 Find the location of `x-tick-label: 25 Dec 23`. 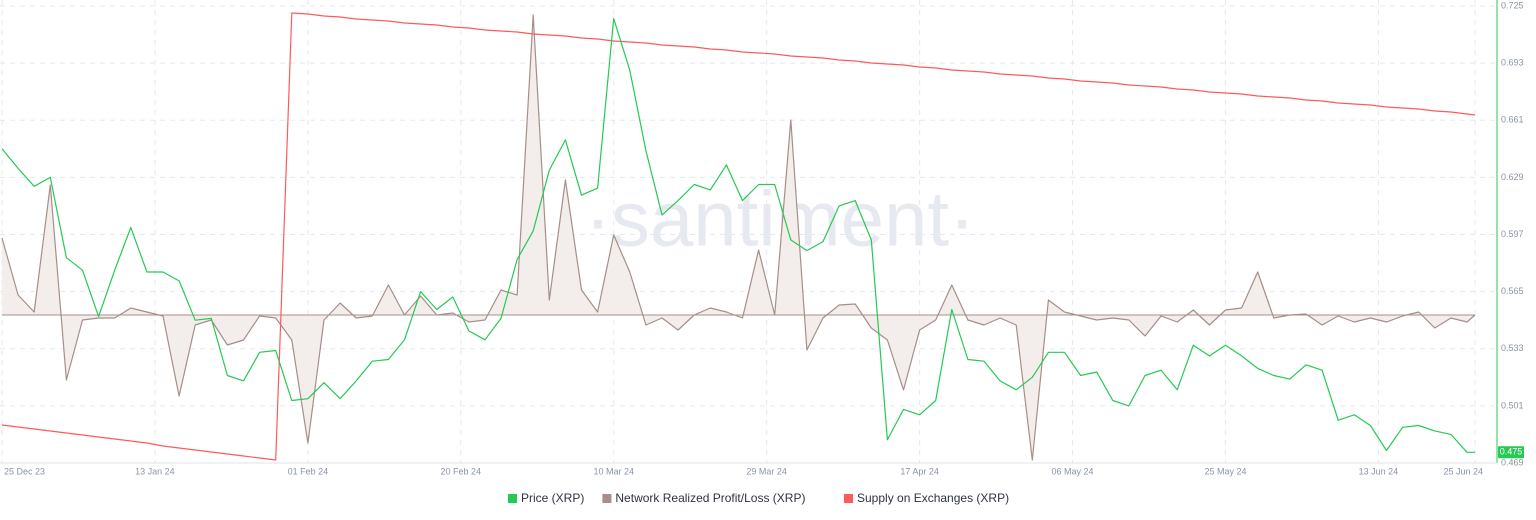

x-tick-label: 25 Dec 23 is located at coordinates (24, 471).